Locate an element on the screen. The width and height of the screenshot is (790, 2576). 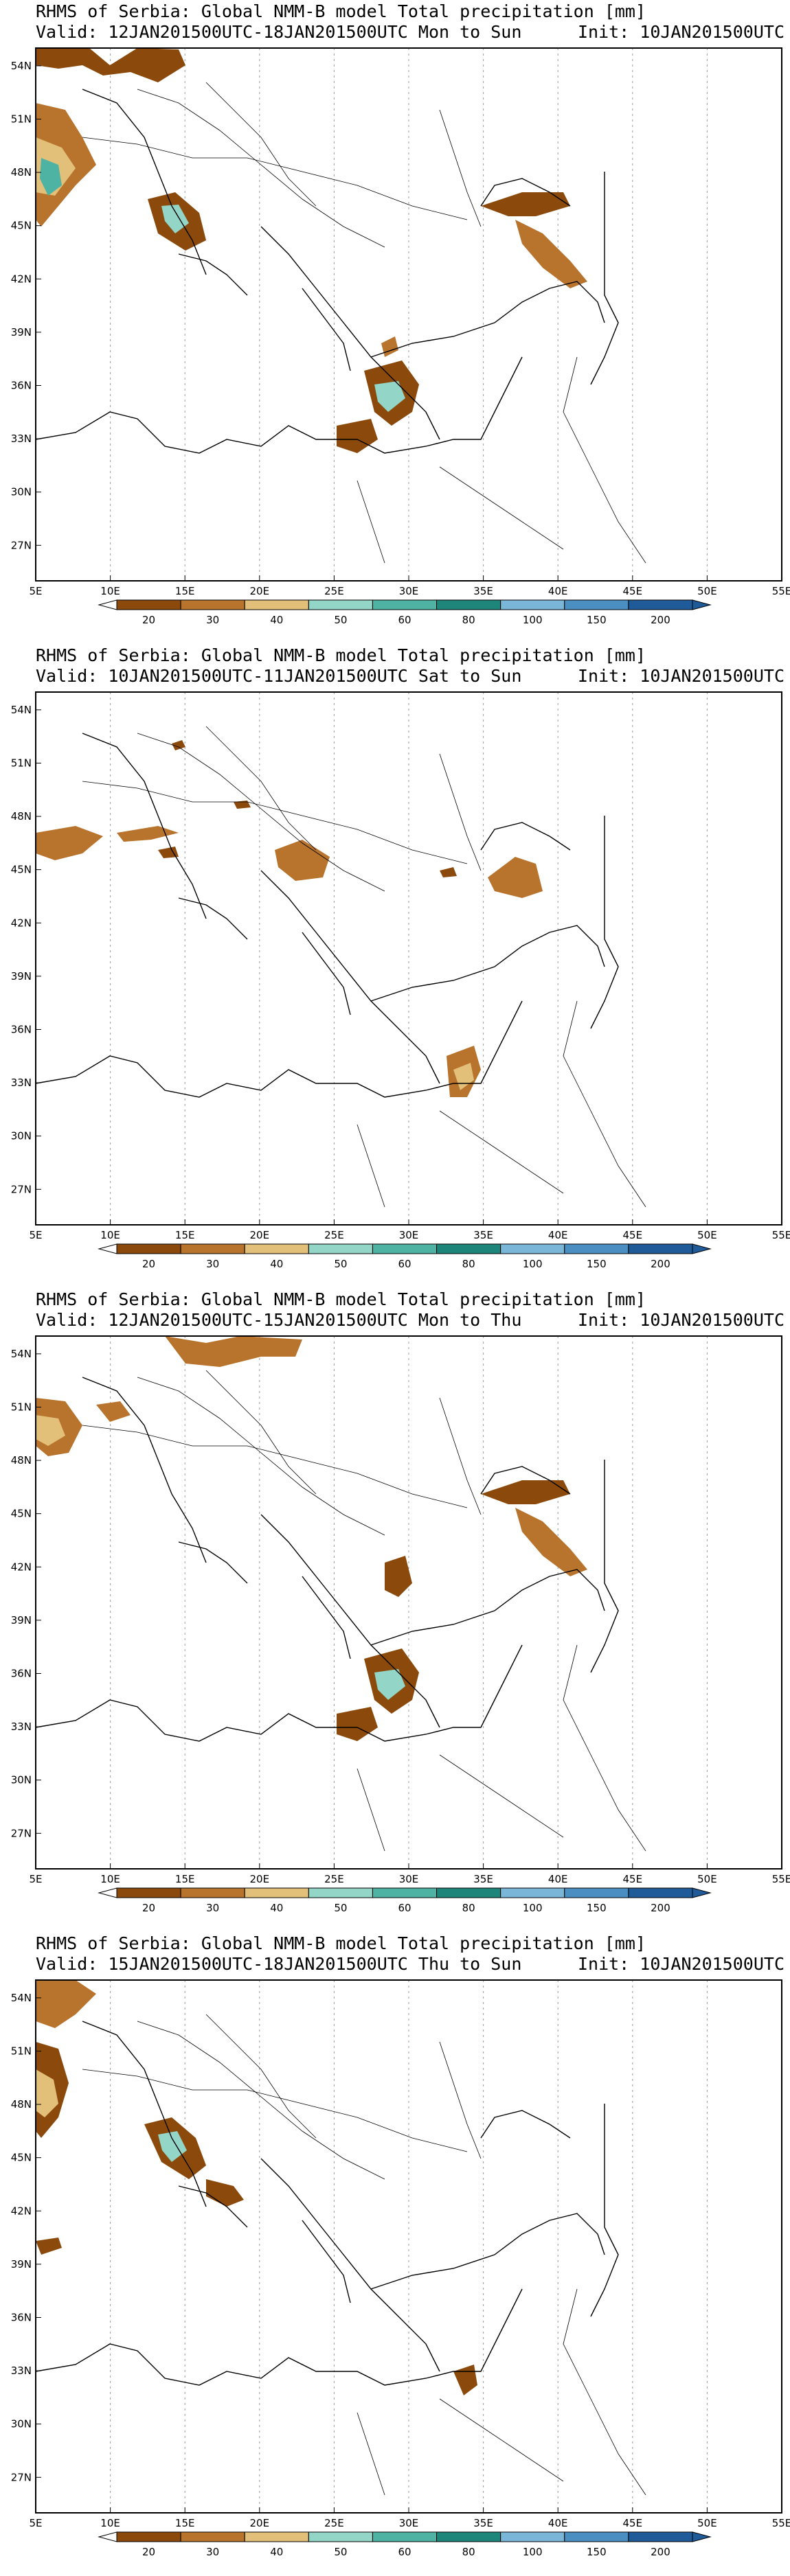
longitude-tick-label: 30E is located at coordinates (409, 591).